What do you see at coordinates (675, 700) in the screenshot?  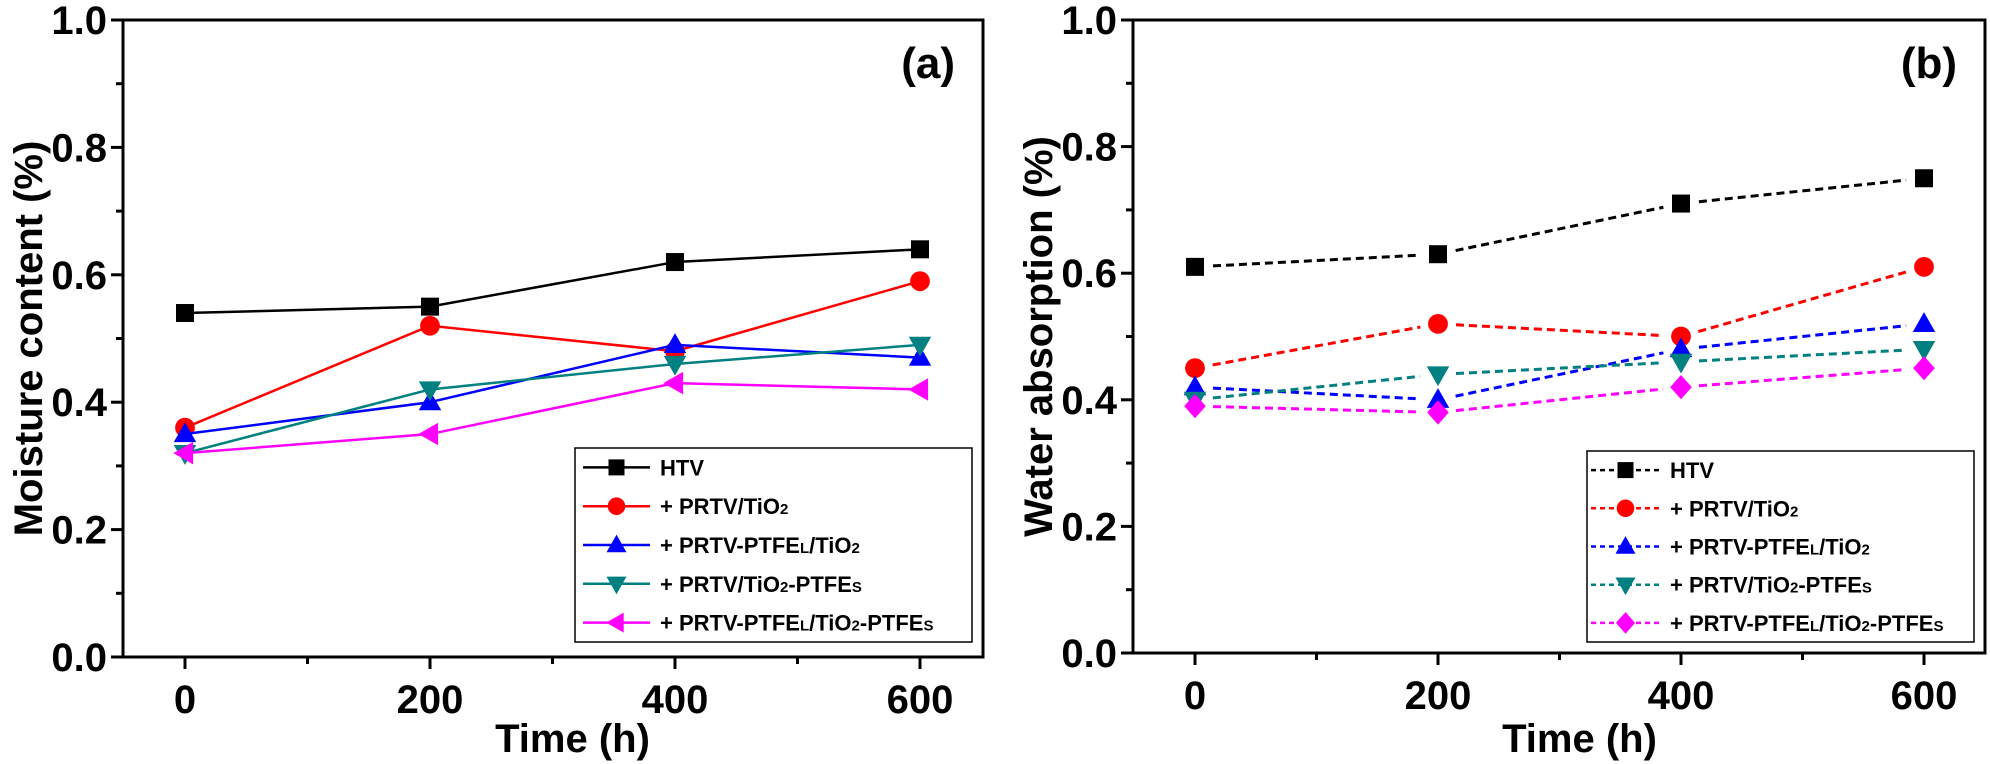 I see `x-tick-label: 400` at bounding box center [675, 700].